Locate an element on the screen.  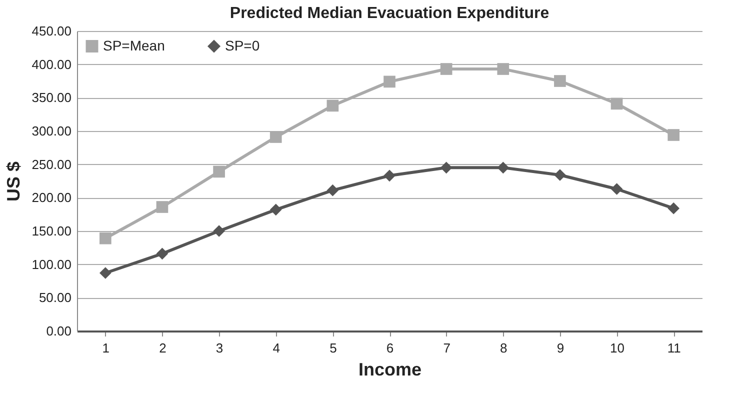
x-axis-title: Income is located at coordinates (390, 370).